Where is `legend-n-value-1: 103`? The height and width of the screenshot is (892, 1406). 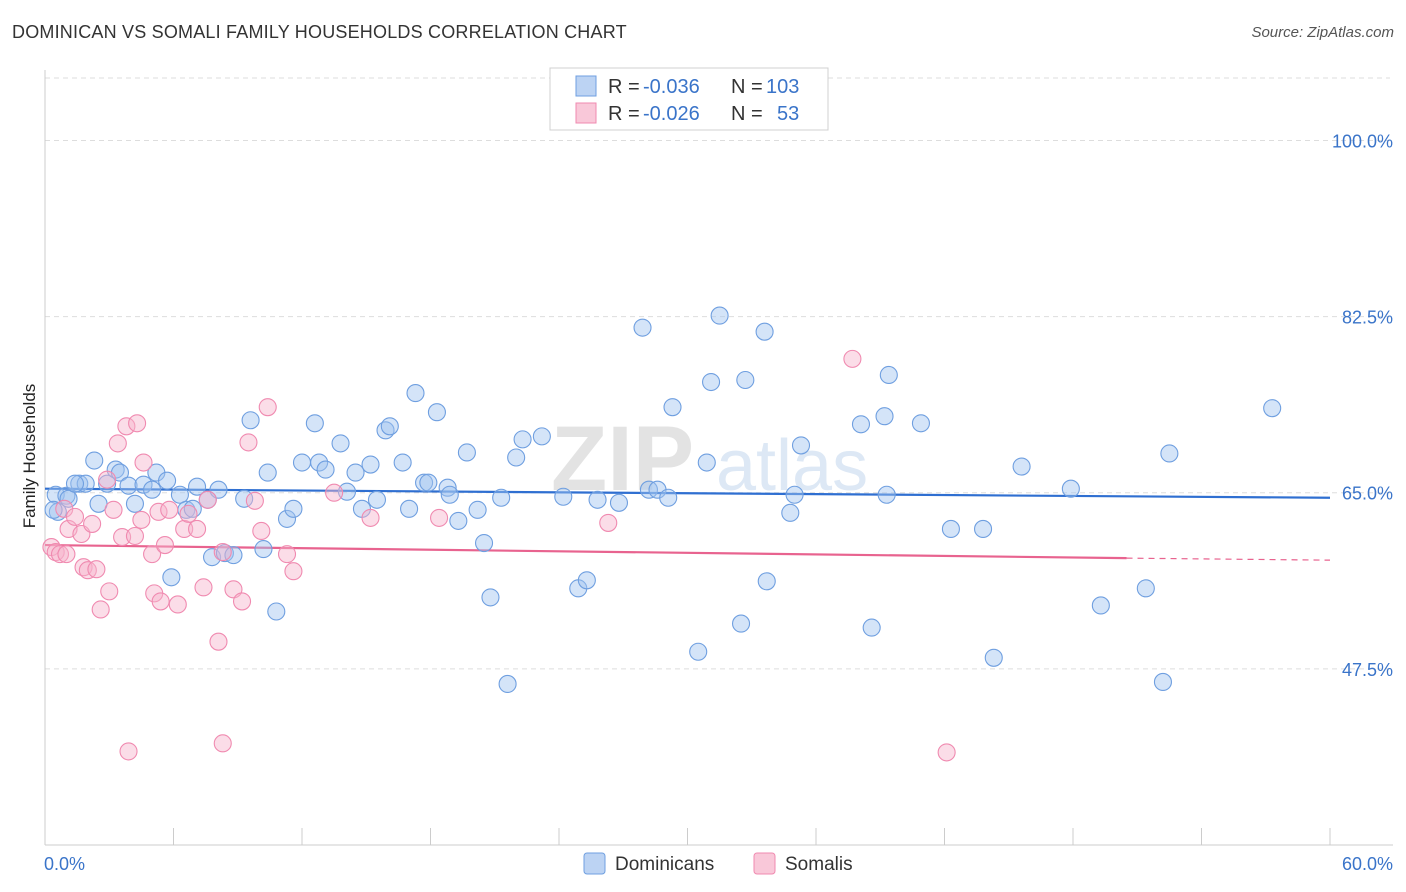 legend-n-value-1: 103 is located at coordinates (782, 87).